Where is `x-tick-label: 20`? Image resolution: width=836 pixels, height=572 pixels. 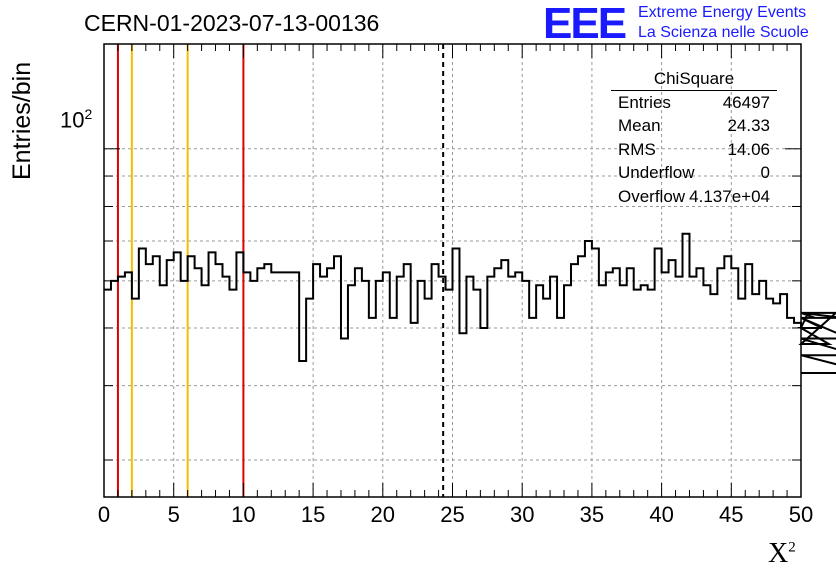 x-tick-label: 20 is located at coordinates (383, 514).